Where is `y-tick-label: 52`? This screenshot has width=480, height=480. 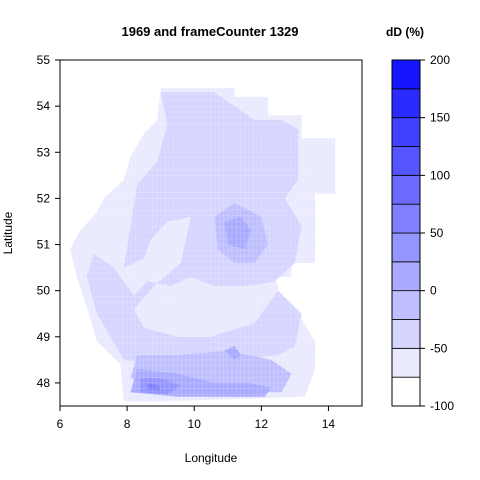 y-tick-label: 52 is located at coordinates (44, 198).